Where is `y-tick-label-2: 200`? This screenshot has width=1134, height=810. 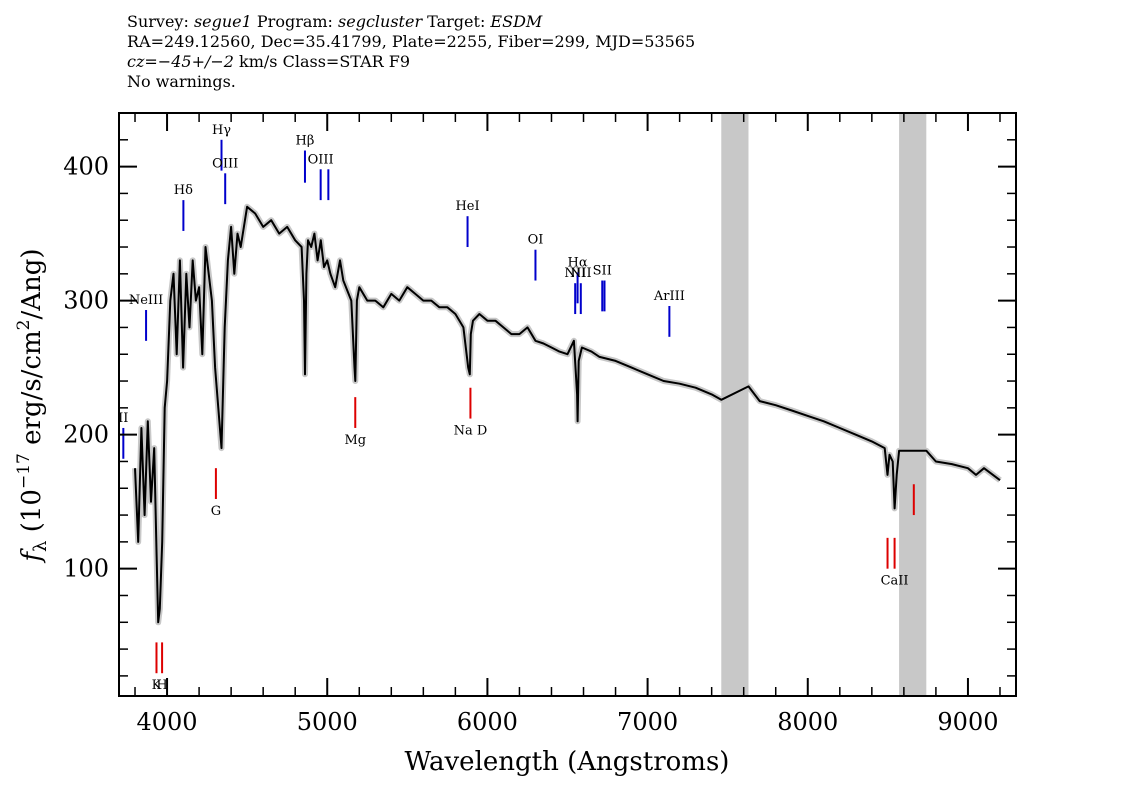
y-tick-label-2: 200 is located at coordinates (86, 435).